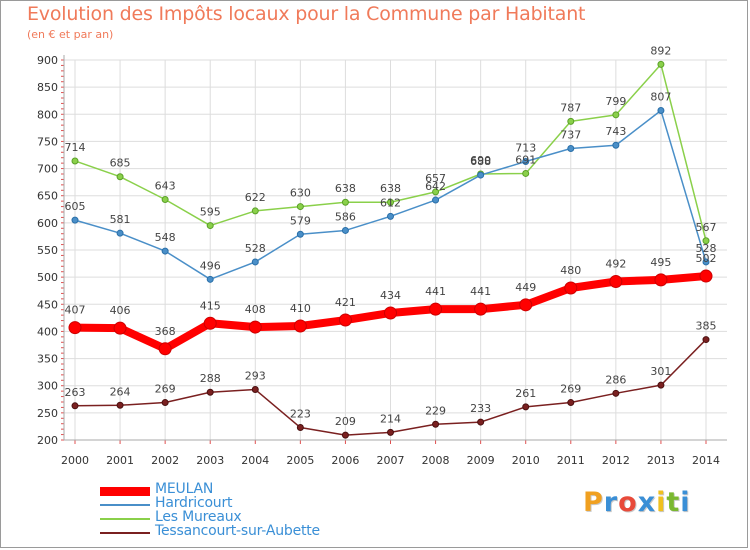 This screenshot has width=750, height=550. Describe the element at coordinates (120, 163) in the screenshot. I see `data-label-les-mureaux: 685` at that location.